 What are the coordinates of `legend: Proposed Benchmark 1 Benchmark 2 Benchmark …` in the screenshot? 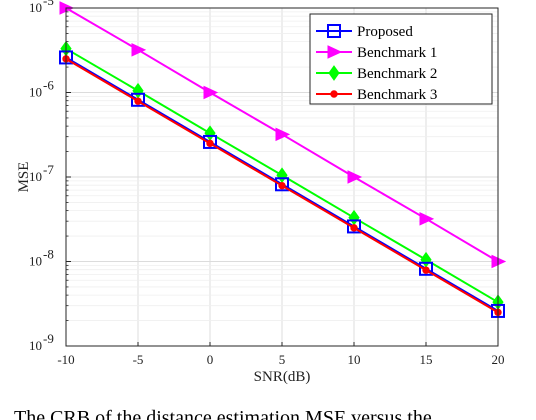 It's located at (401, 59).